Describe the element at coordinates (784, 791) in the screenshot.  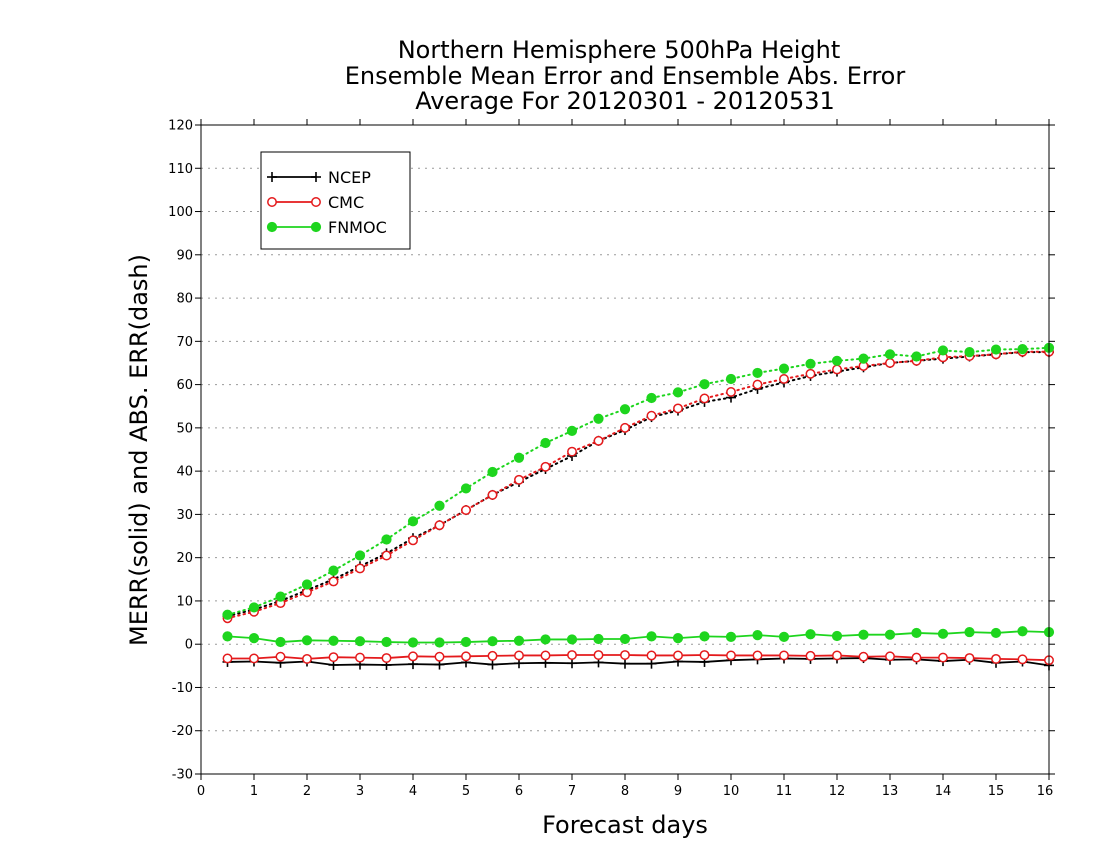
I see `x-tick-label: 11` at that location.